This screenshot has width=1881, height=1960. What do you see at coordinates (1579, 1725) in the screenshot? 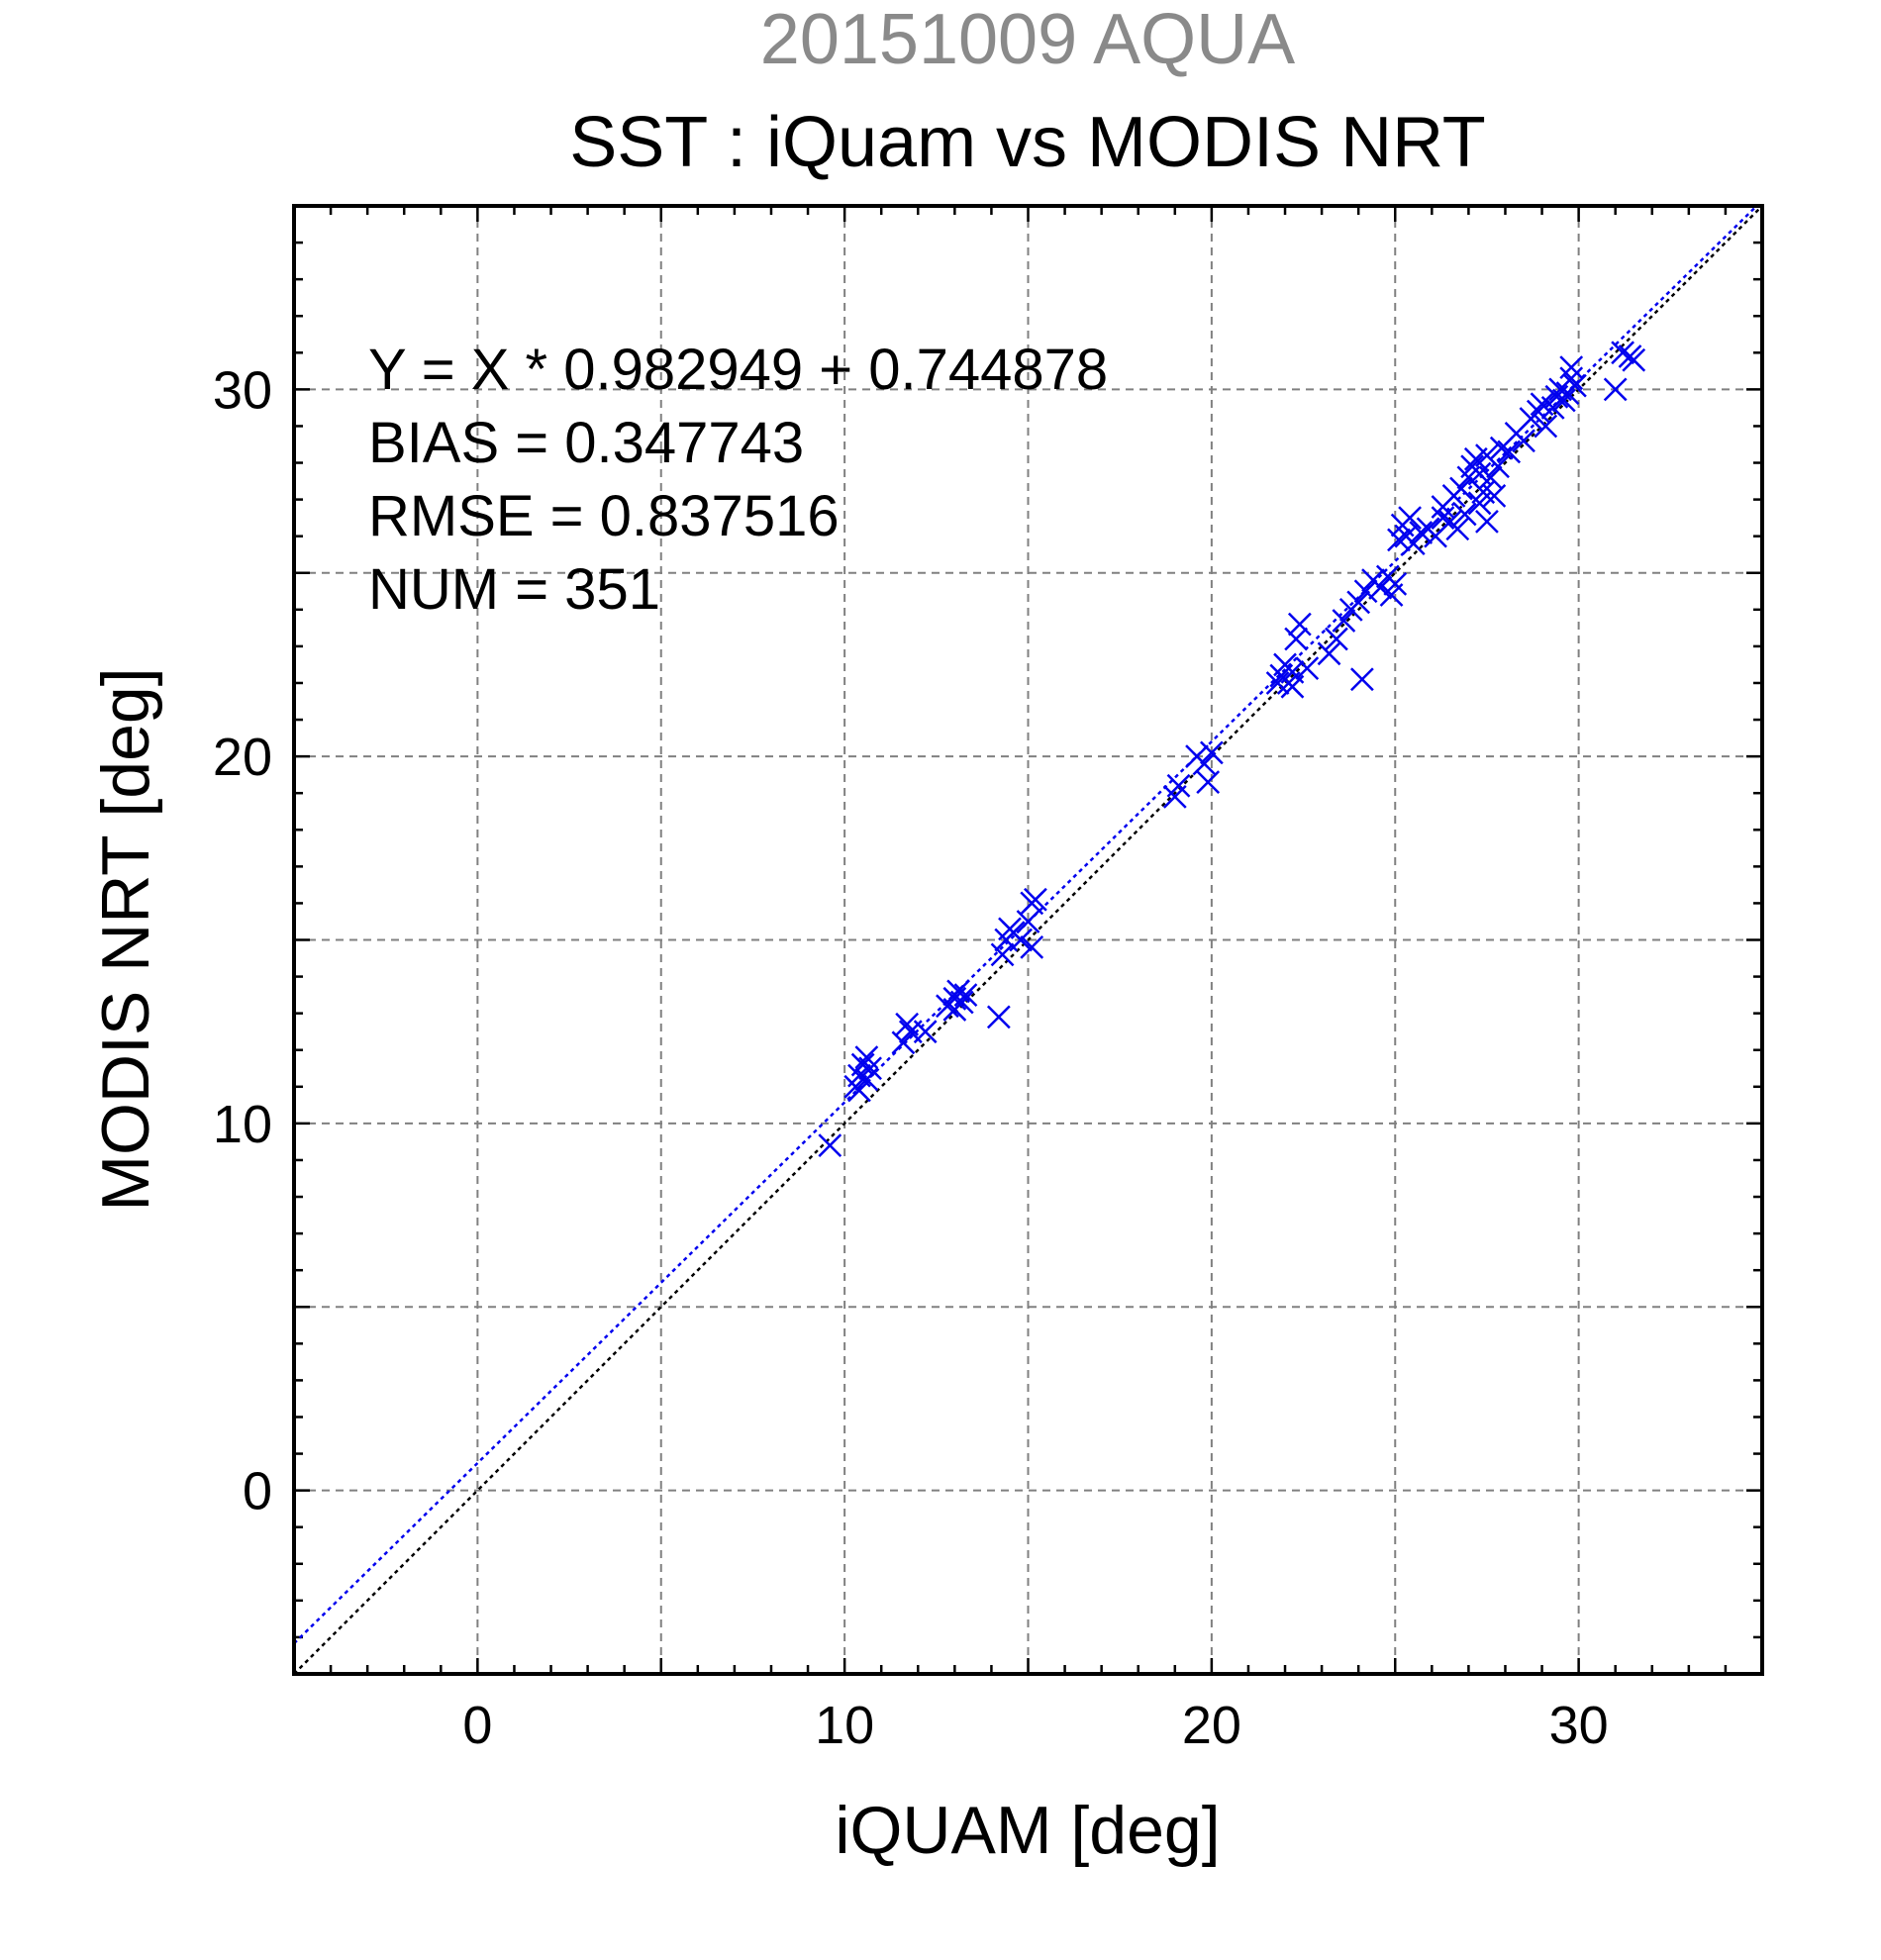
I see `x-tick-label: 30` at bounding box center [1579, 1725].